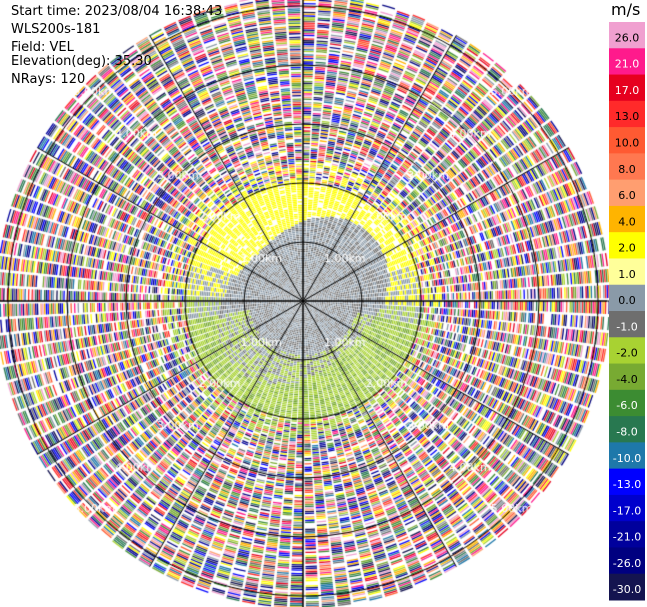  Describe the element at coordinates (42, 47) in the screenshot. I see `field-label: Field: VEL` at that location.